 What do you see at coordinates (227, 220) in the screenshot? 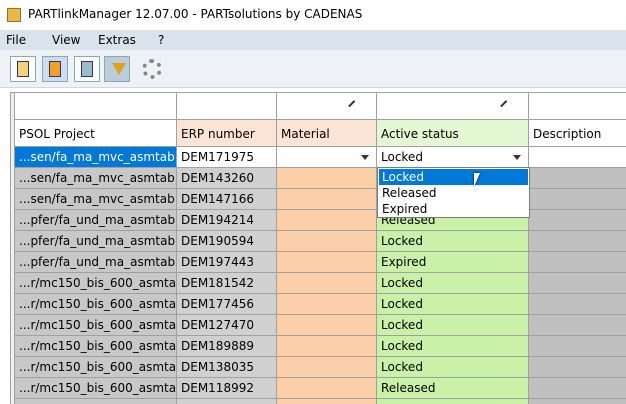
I see `grid-cell: DEM194214` at bounding box center [227, 220].